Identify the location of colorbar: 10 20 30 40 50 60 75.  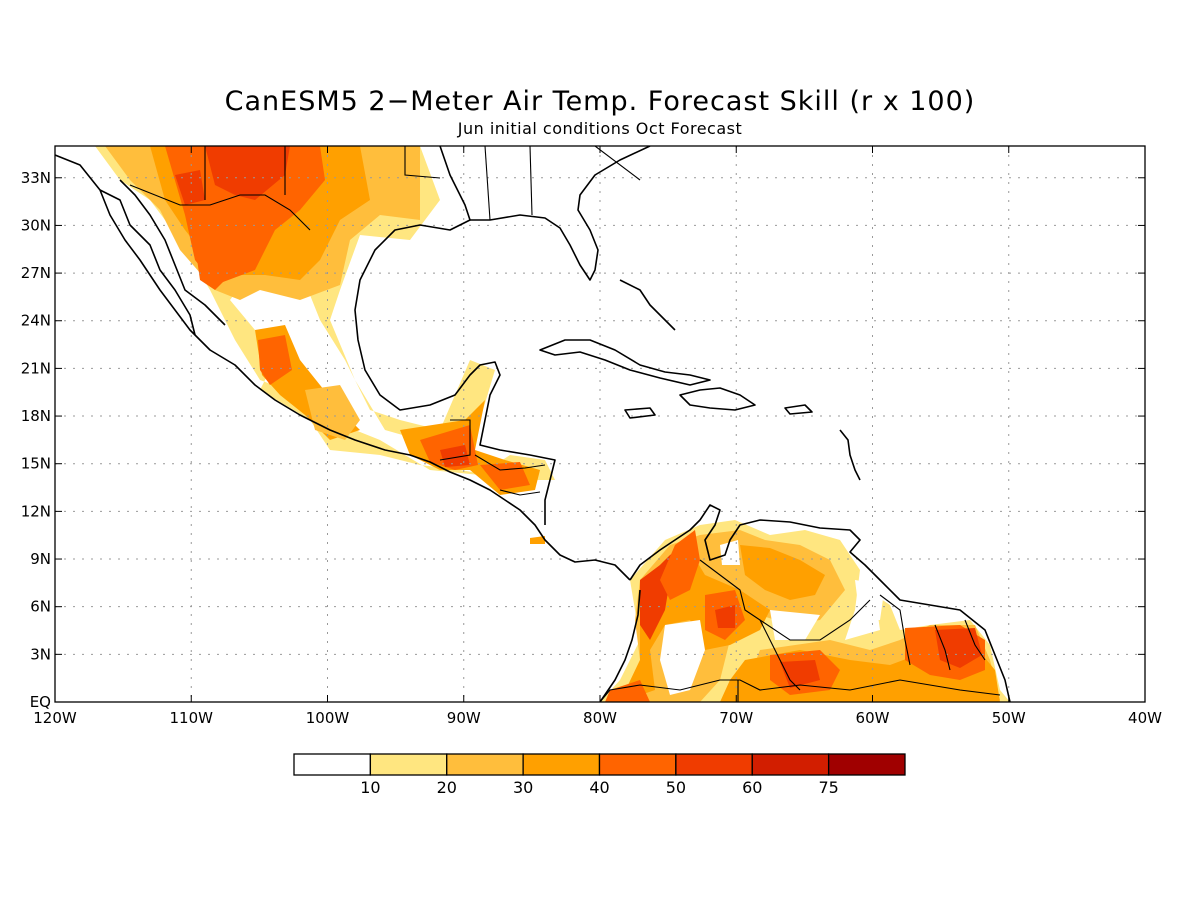
(599, 775).